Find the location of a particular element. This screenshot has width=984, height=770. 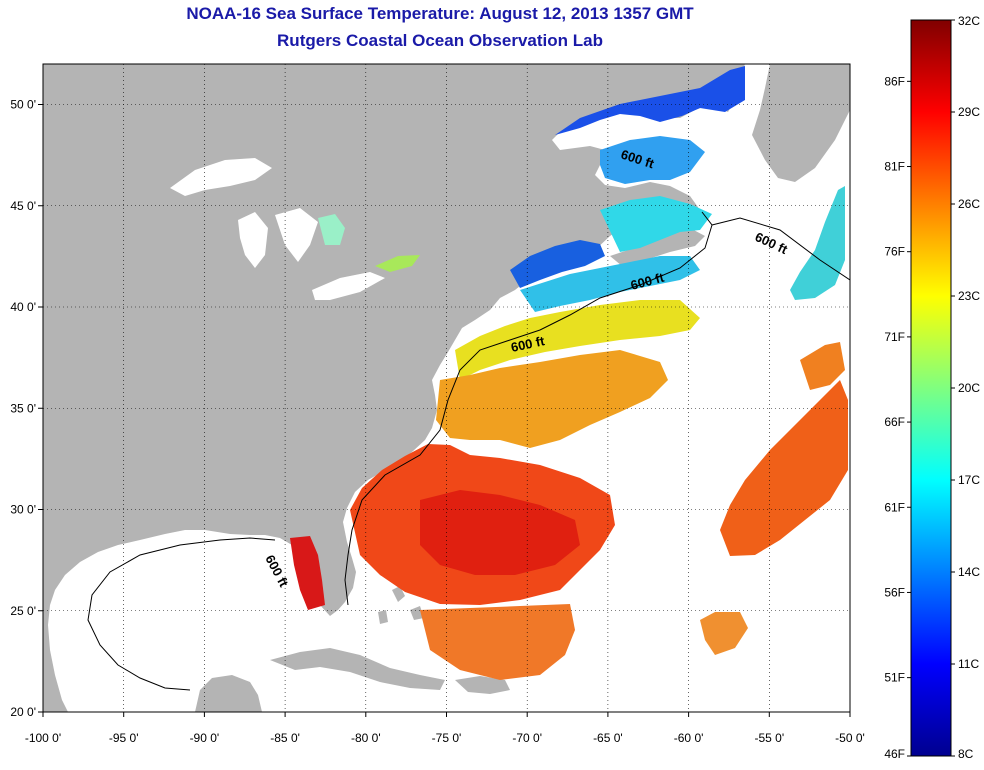

x-tick-label: -80 0' is located at coordinates (366, 738).